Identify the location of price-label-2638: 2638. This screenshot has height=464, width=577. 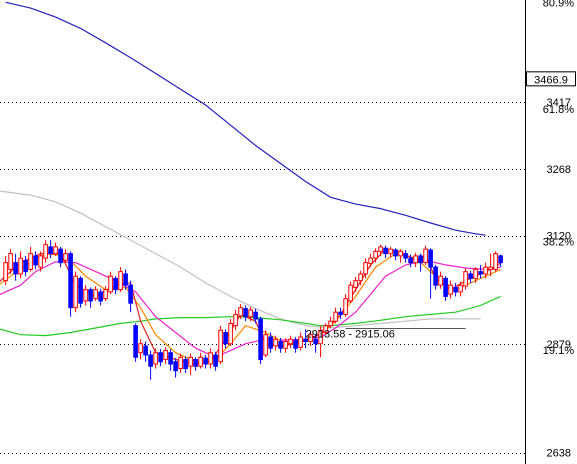
(559, 454).